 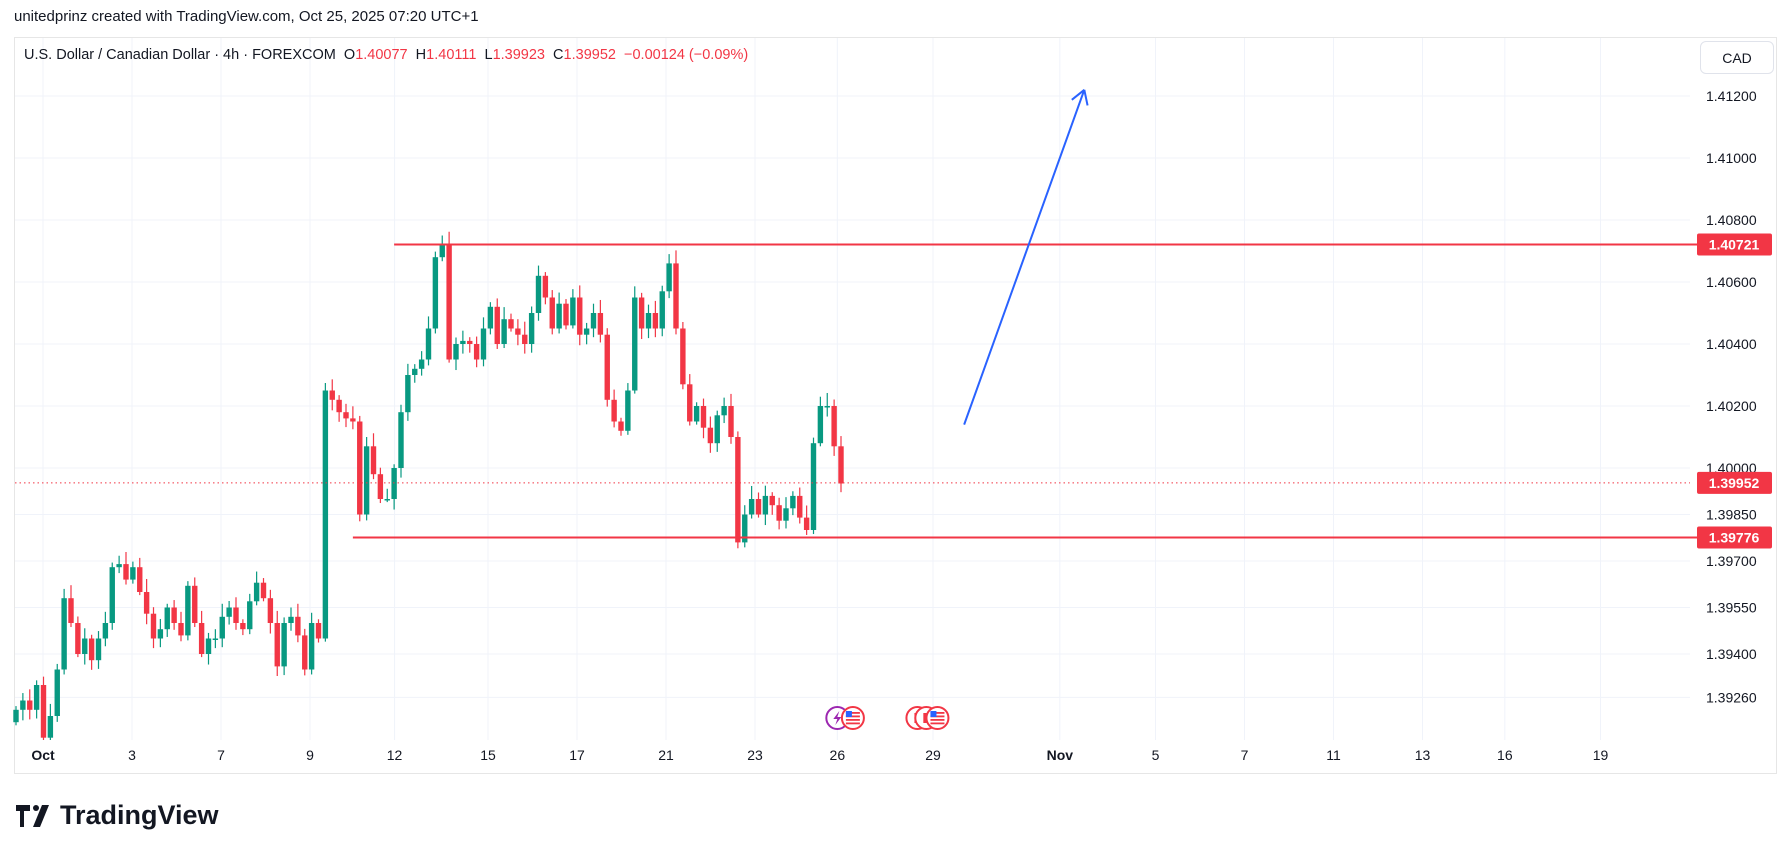 I want to click on date-tick-label: 26, so click(x=838, y=755).